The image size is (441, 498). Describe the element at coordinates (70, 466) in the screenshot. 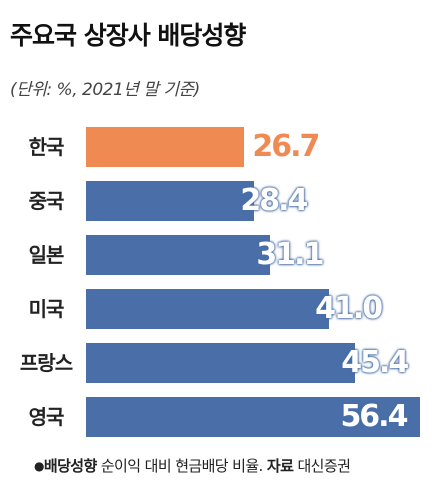

I see `footnote-term: 배당성향` at that location.